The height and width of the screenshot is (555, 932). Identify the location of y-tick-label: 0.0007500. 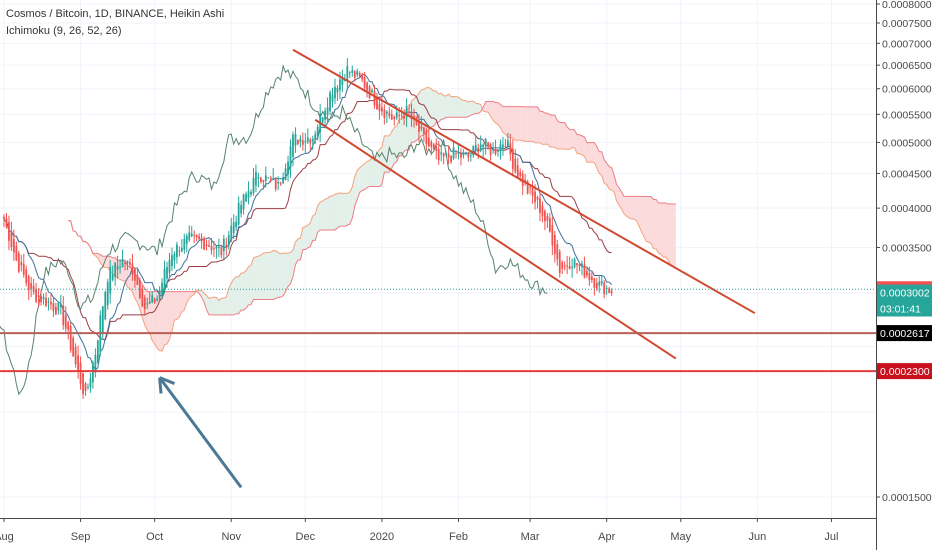
(907, 24).